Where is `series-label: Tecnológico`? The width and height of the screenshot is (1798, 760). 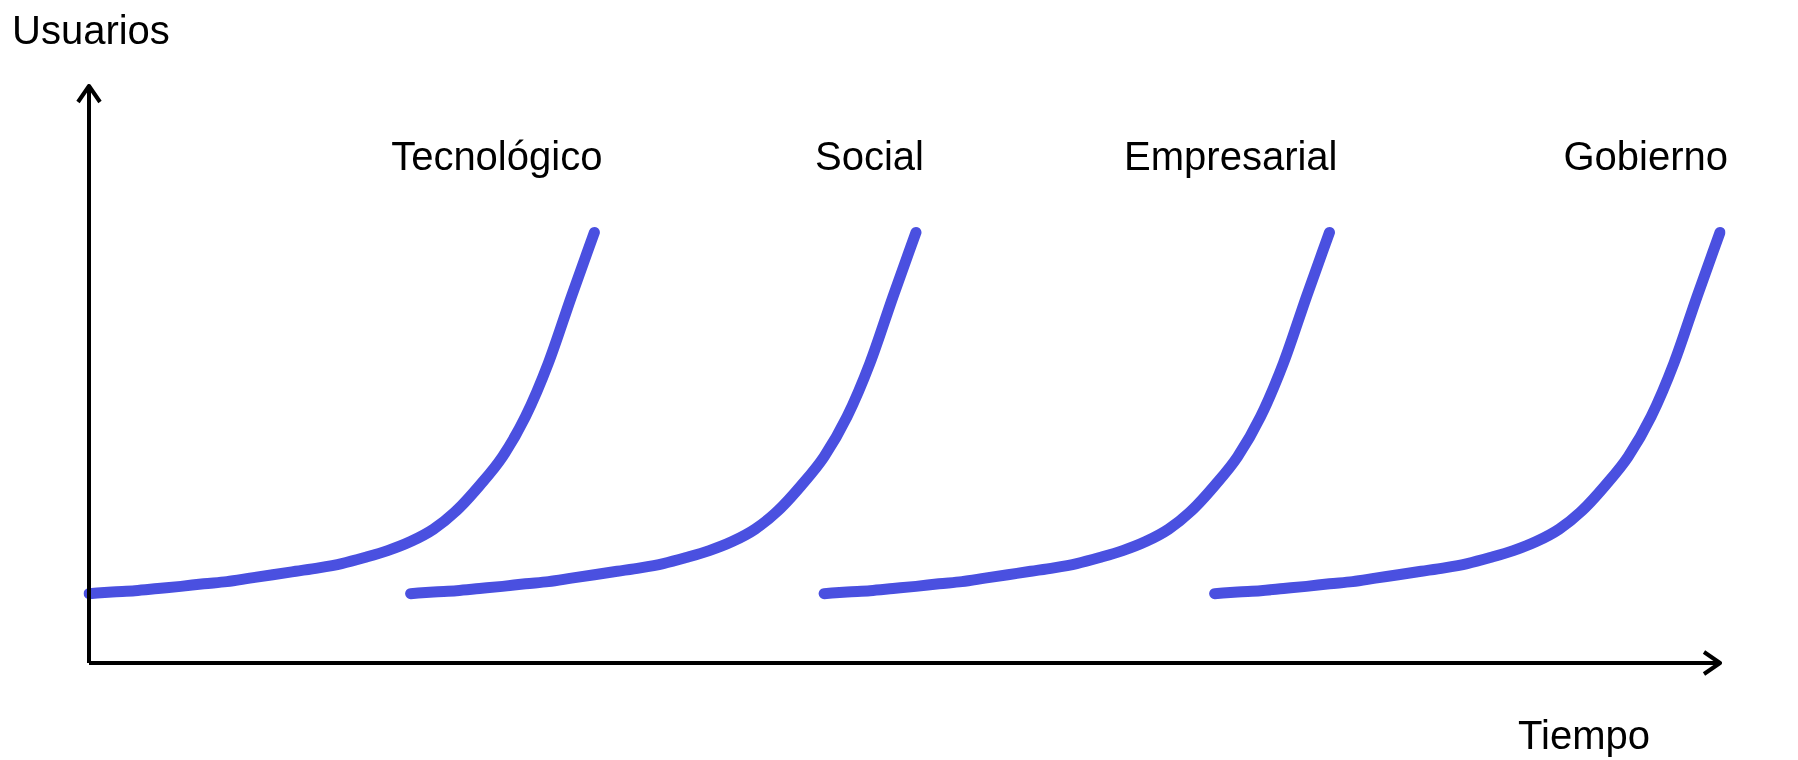
series-label: Tecnológico is located at coordinates (497, 156).